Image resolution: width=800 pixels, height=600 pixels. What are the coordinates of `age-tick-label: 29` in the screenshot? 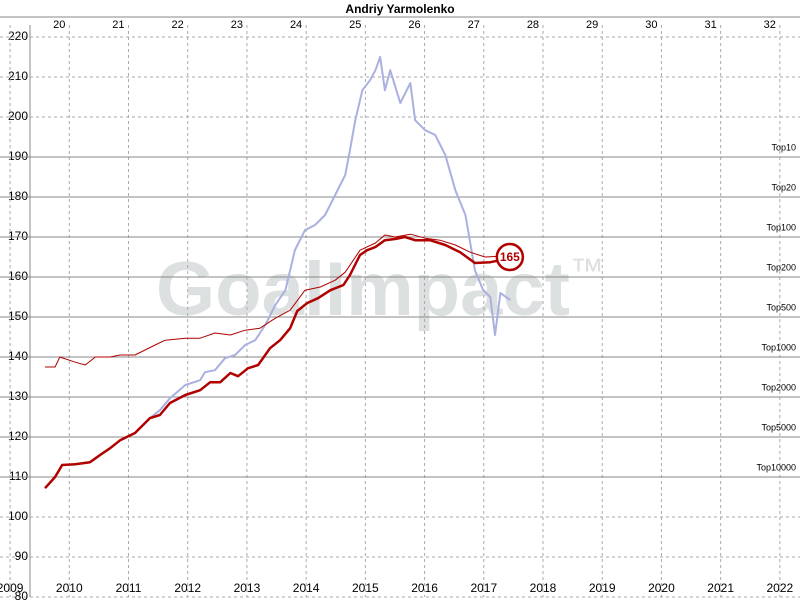 It's located at (592, 25).